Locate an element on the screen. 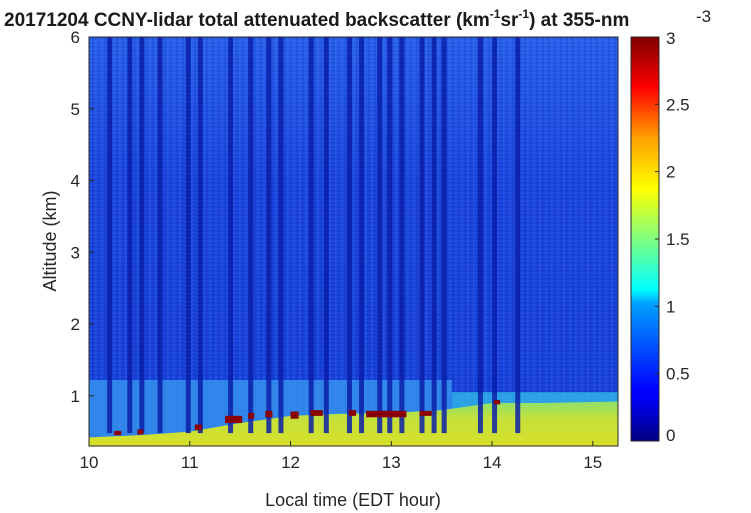 Image resolution: width=751 pixels, height=513 pixels. y-axis: 1 2 3 4 5 6 is located at coordinates (82, 217).